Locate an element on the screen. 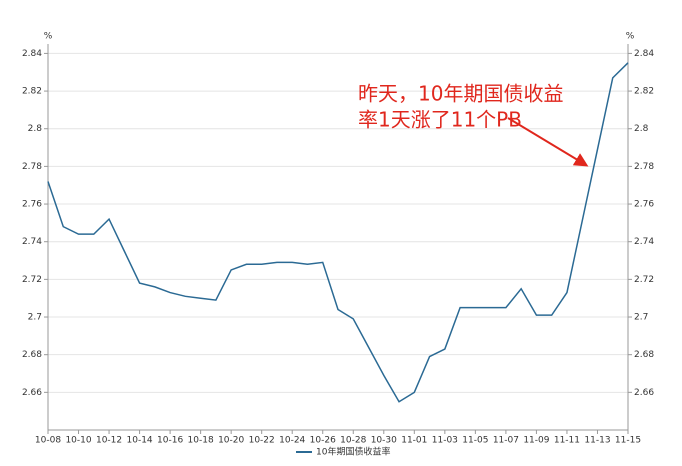 The height and width of the screenshot is (466, 682). x-tick-label: 10-18 is located at coordinates (201, 441).